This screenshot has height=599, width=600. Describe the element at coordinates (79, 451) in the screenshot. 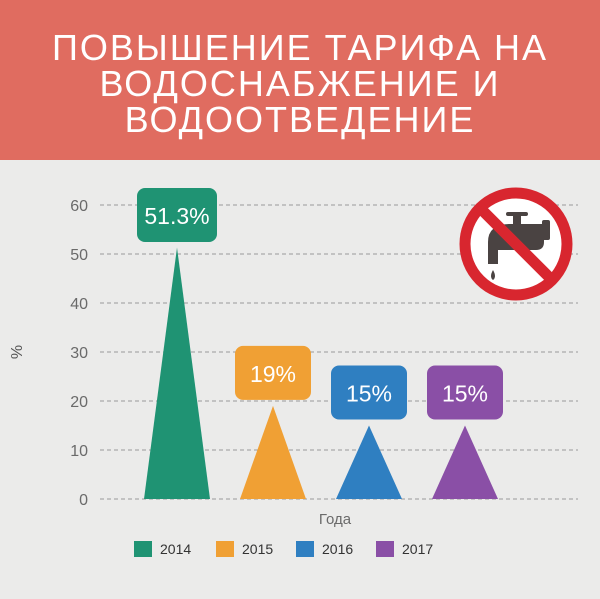

I see `y-tick-label: 10` at that location.